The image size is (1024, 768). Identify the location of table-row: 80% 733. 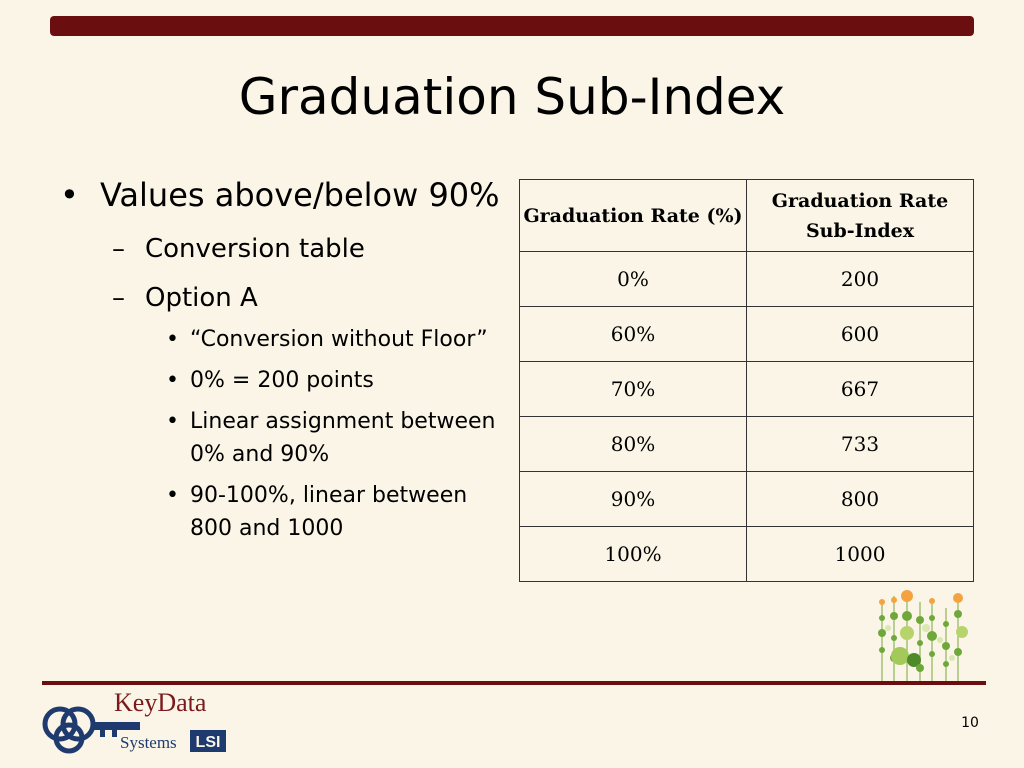
(746, 444).